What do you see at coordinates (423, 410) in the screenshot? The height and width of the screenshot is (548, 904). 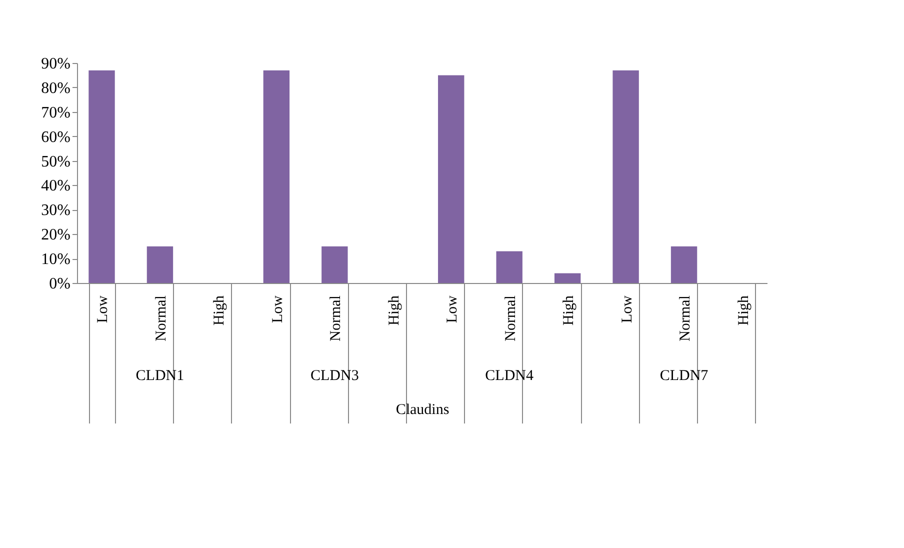 I see `x-axis-title: Claudins` at bounding box center [423, 410].